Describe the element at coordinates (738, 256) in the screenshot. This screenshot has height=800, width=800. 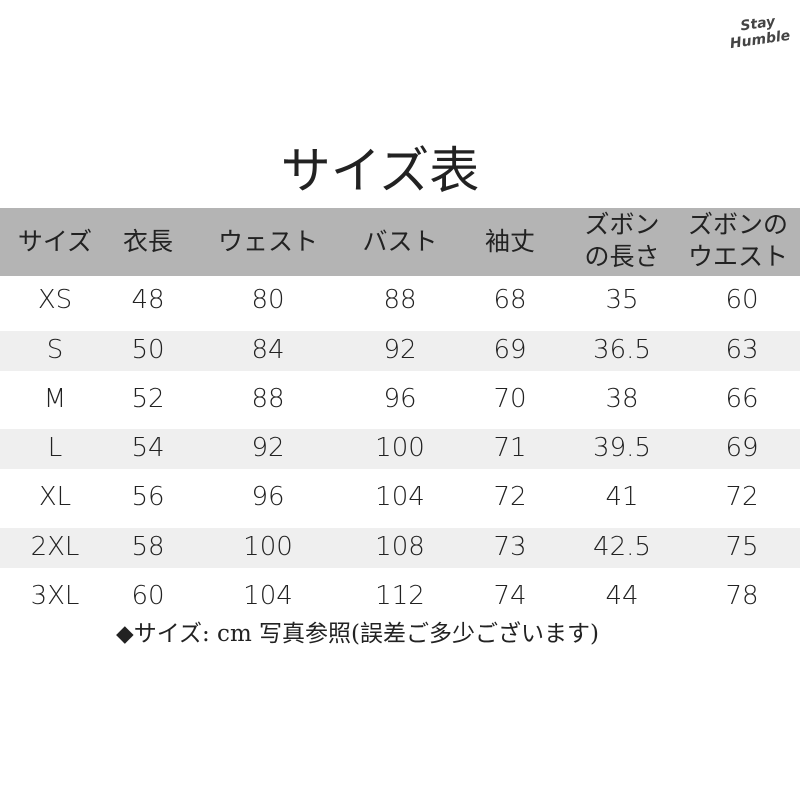
I see `header-cell: ウエスト` at that location.